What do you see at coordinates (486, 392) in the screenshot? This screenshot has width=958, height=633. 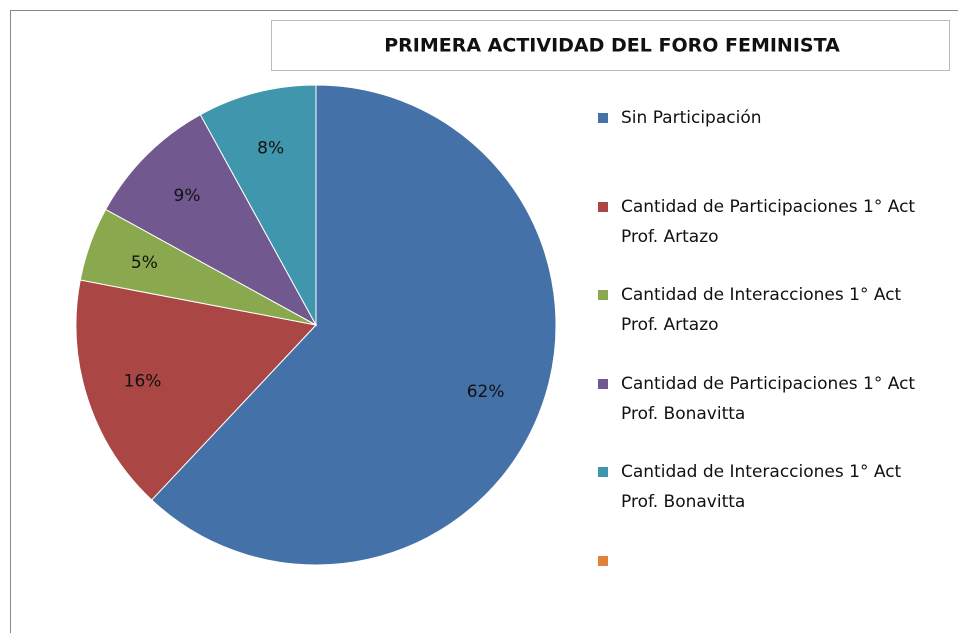 I see `data-label: 62%` at bounding box center [486, 392].